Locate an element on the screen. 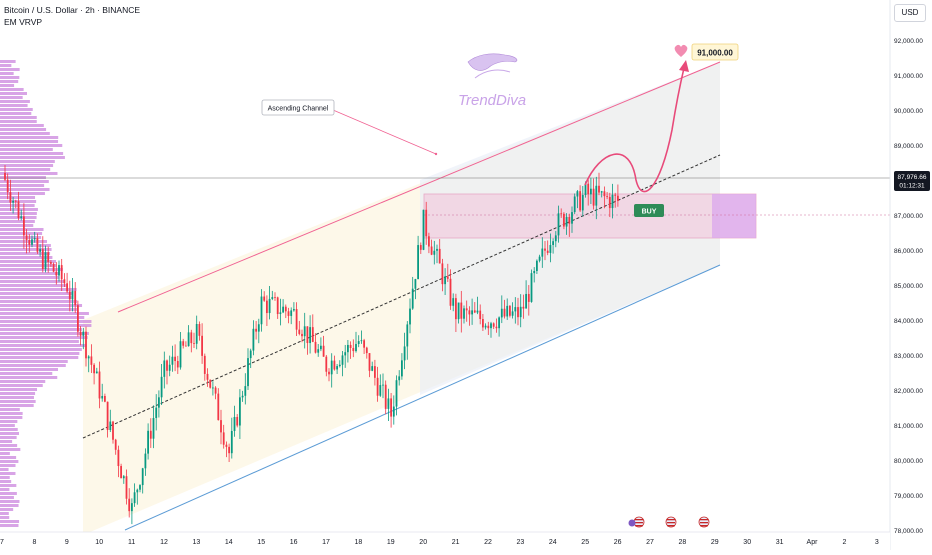 The width and height of the screenshot is (932, 555). buy-label: BUY is located at coordinates (649, 212).